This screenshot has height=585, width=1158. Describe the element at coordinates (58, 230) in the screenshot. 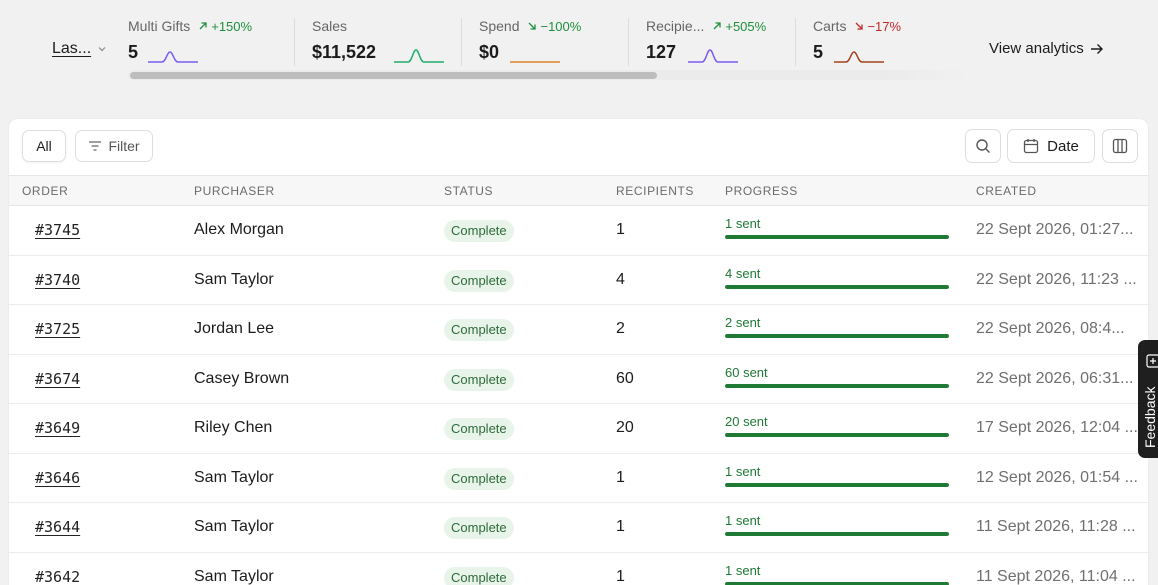

I see `order-link: #3745` at that location.